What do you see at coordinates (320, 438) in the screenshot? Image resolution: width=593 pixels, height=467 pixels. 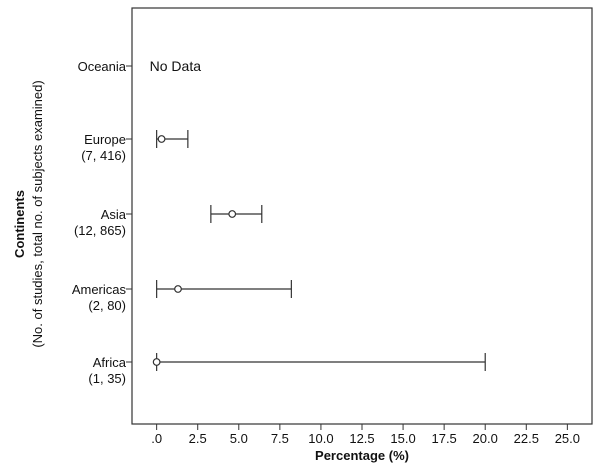 I see `x-tick-label: 10.0` at bounding box center [320, 438].